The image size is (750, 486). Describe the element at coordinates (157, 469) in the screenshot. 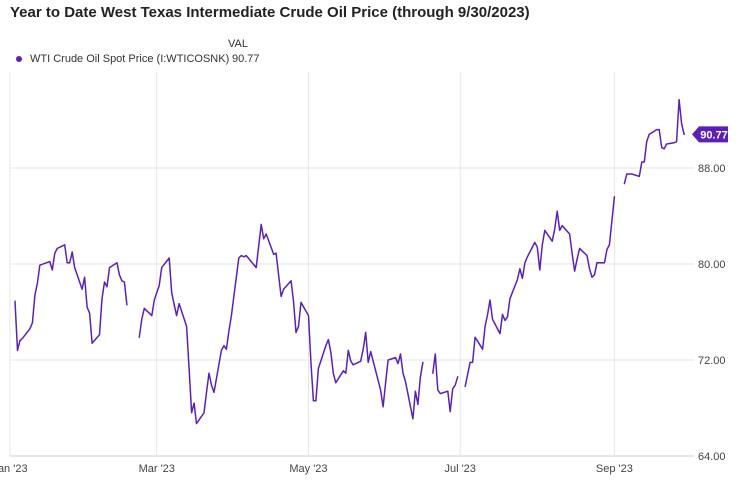

I see `x-tick-label: Mar '23` at that location.